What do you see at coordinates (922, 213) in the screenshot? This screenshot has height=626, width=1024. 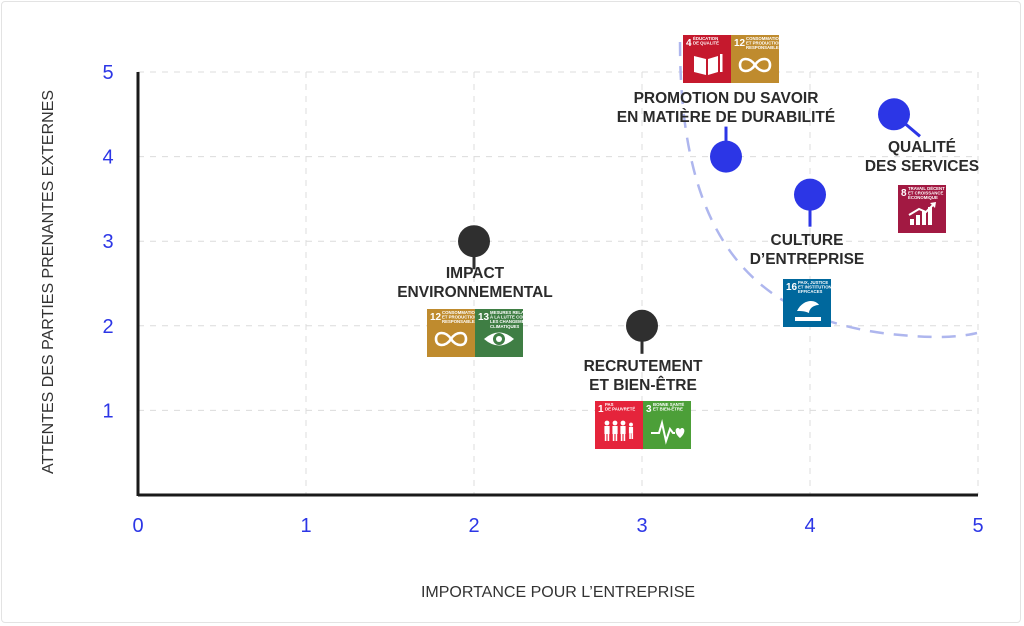 I see `growth-chart-icon` at bounding box center [922, 213].